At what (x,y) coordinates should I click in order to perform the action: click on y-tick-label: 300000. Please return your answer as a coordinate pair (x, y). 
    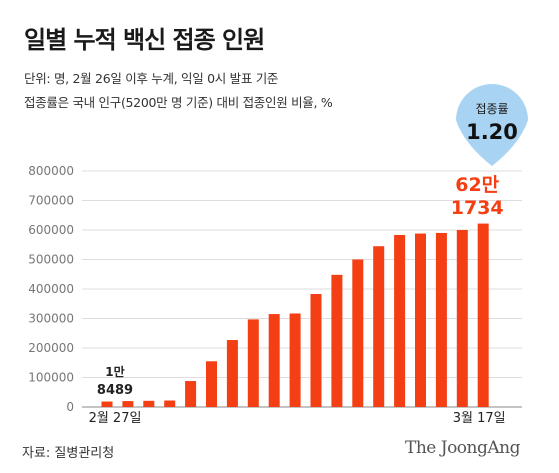
    Looking at the image, I should click on (51, 319).